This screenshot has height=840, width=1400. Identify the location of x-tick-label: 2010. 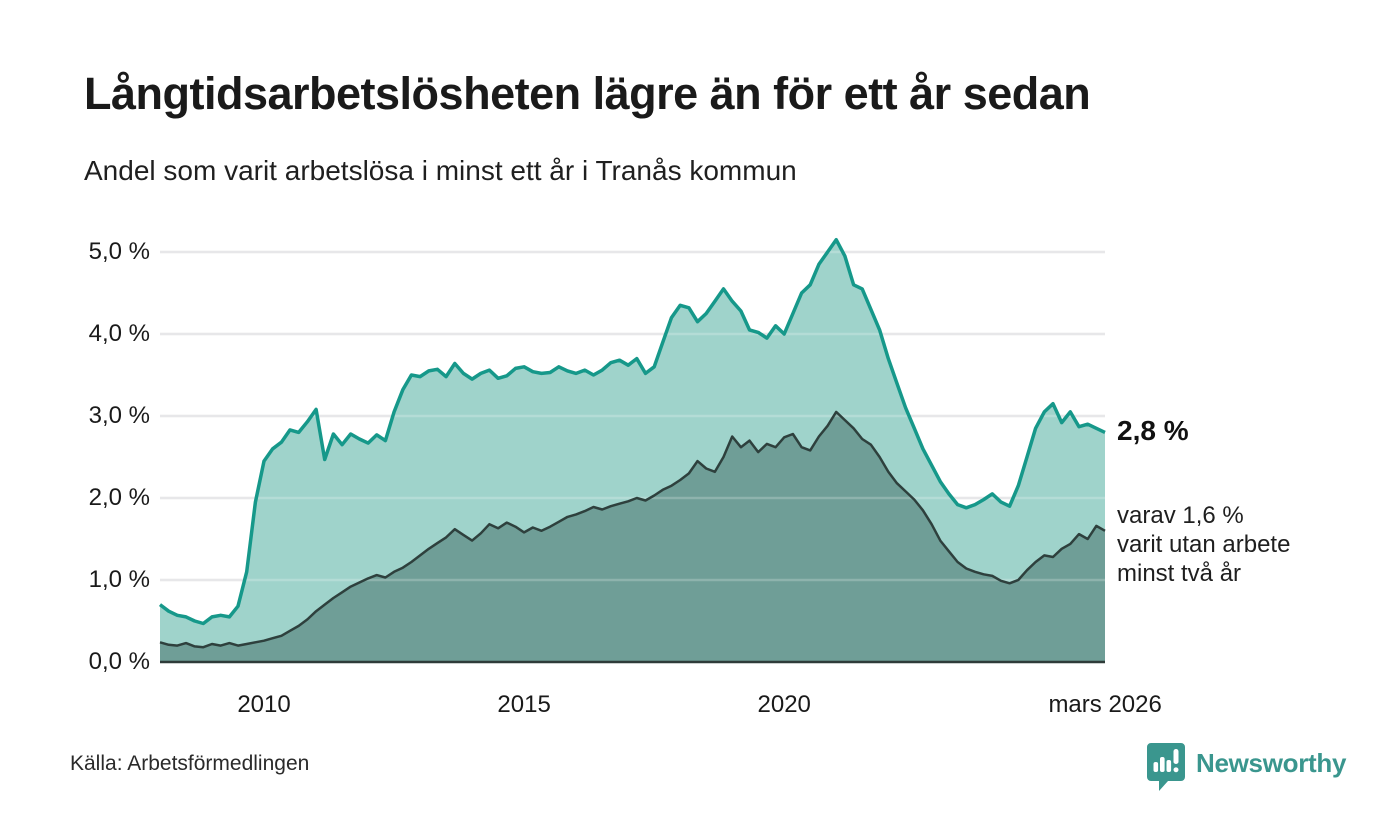
(264, 704).